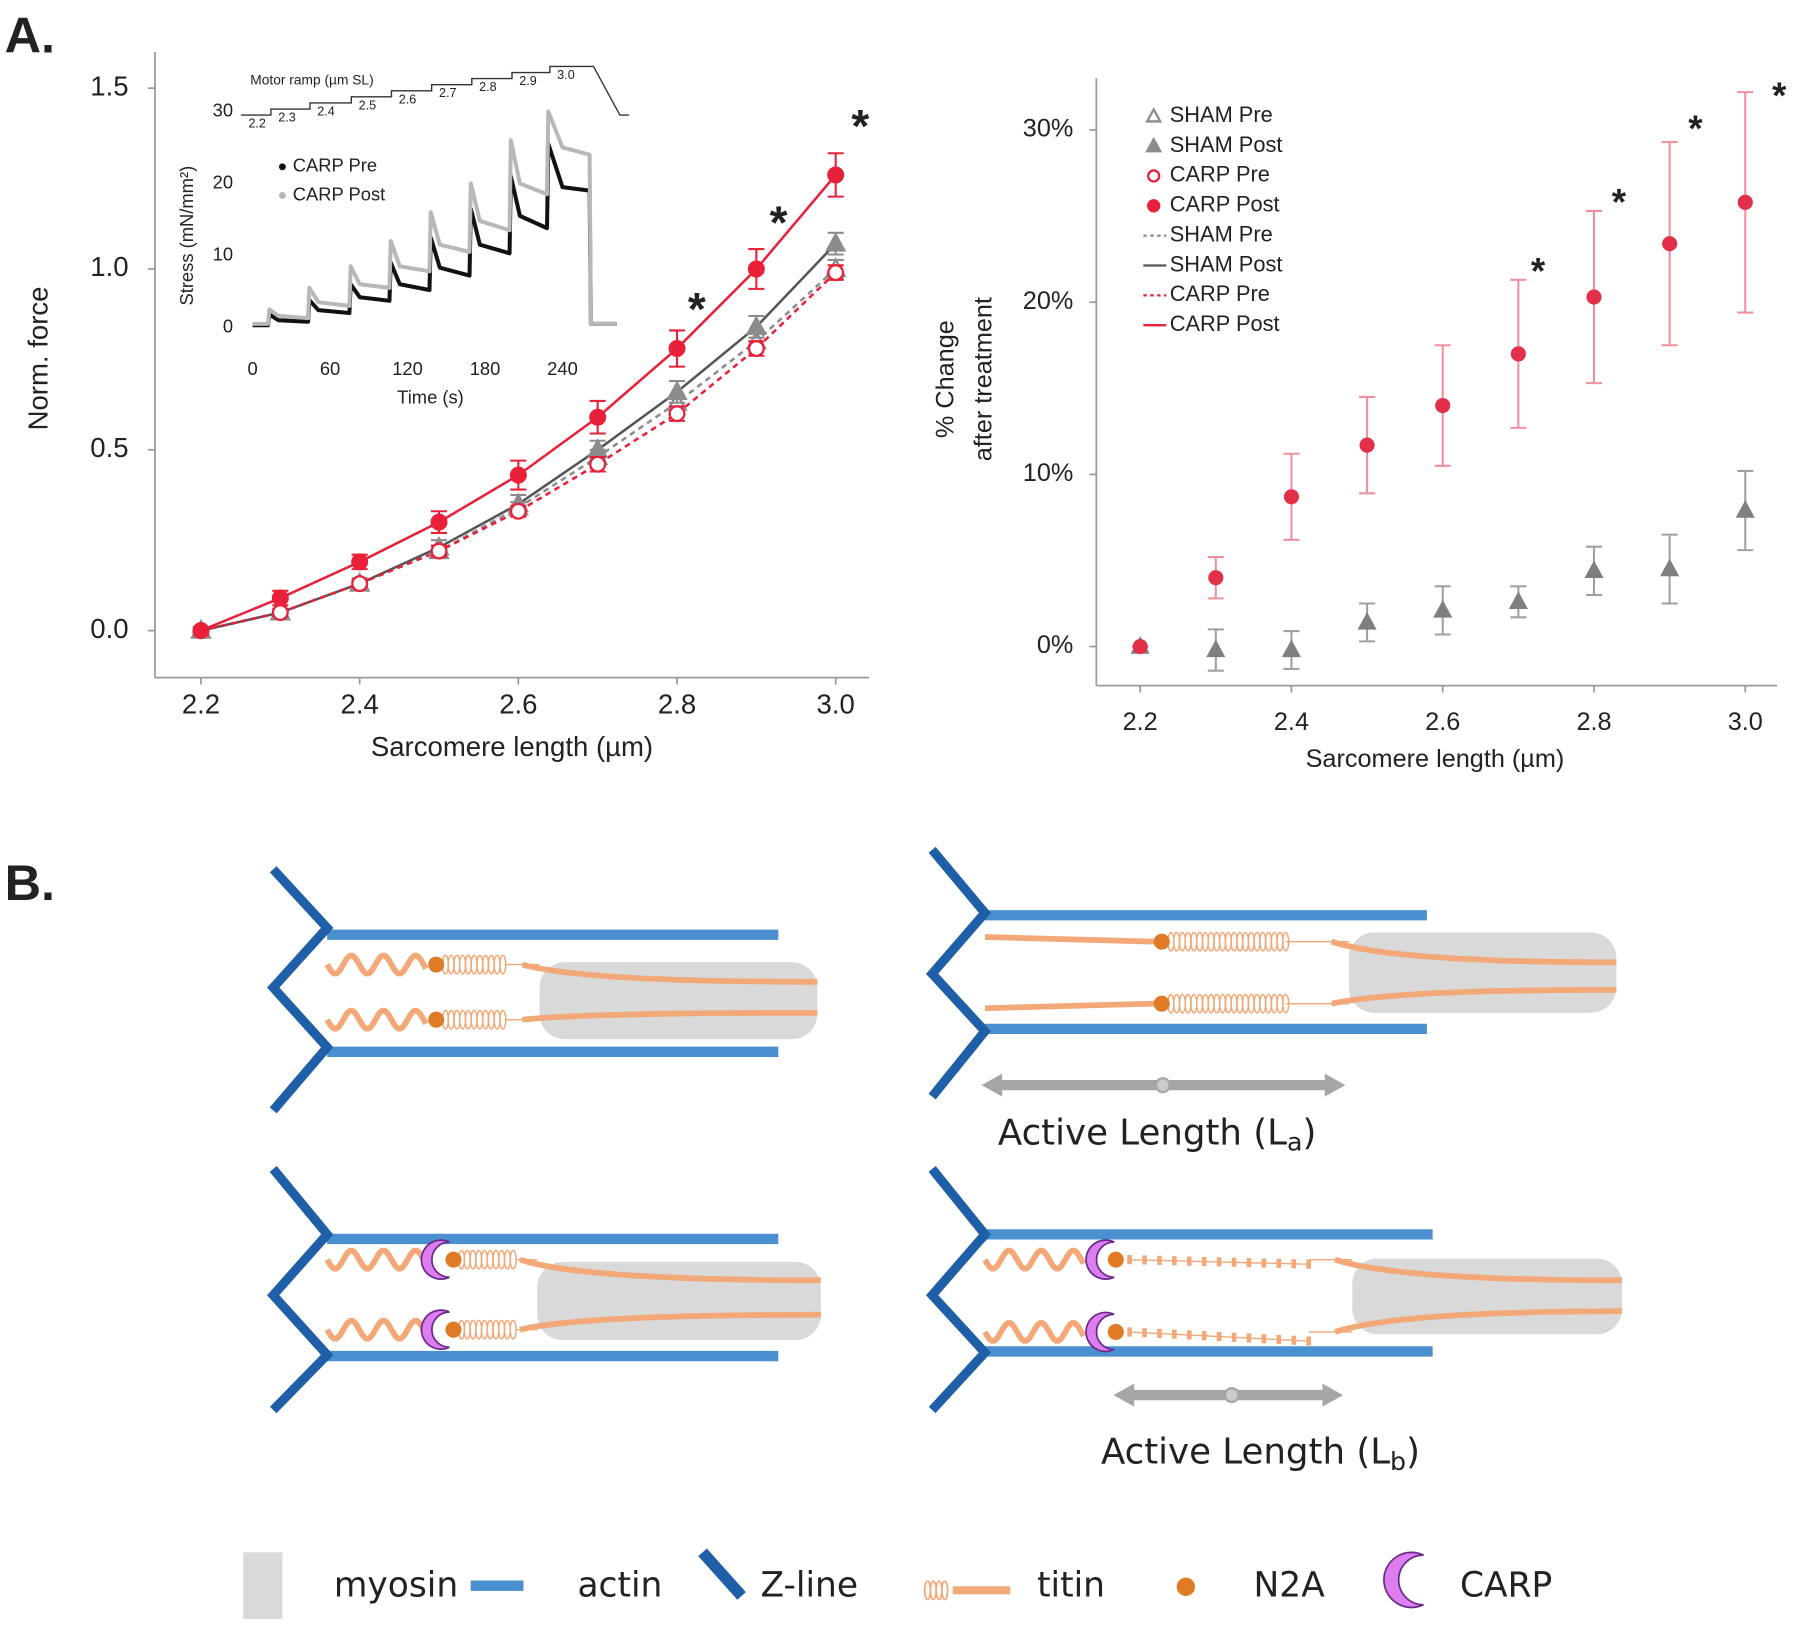 This screenshot has height=1625, width=1800. What do you see at coordinates (1398, 1461) in the screenshot?
I see `label-subscript: b` at bounding box center [1398, 1461].